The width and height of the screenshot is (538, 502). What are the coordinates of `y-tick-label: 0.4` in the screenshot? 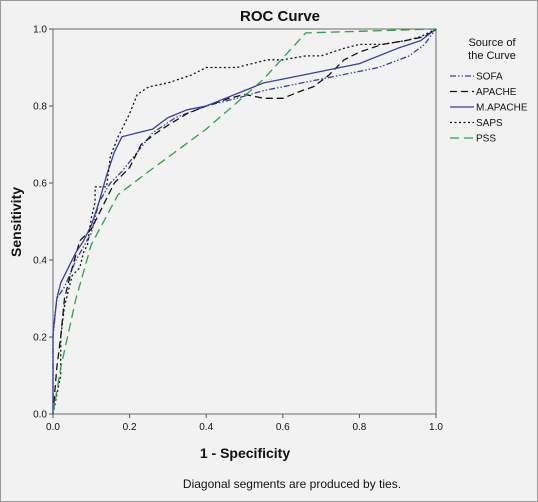 It's located at (40, 261).